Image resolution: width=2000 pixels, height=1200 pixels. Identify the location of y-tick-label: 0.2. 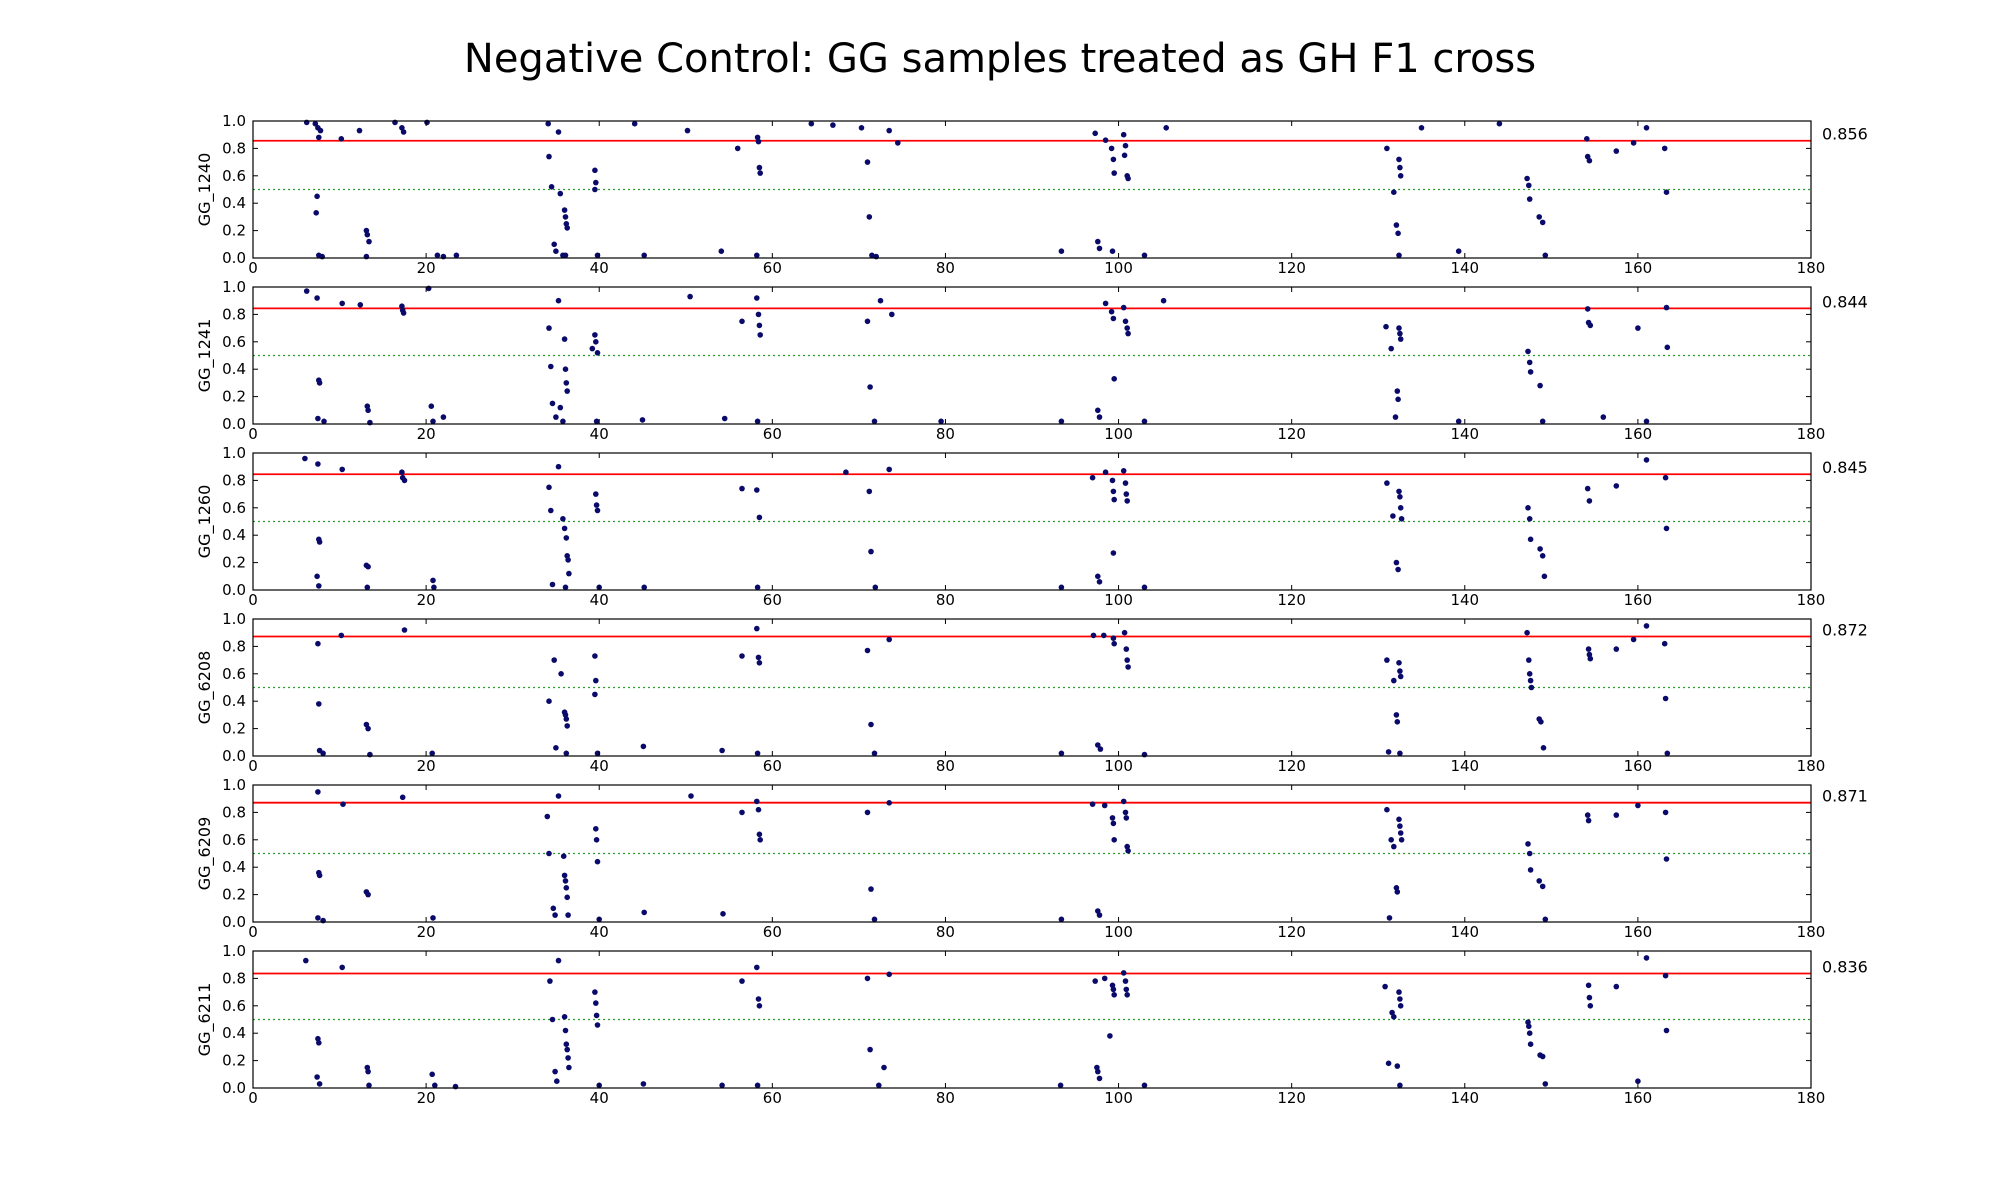
(234, 397).